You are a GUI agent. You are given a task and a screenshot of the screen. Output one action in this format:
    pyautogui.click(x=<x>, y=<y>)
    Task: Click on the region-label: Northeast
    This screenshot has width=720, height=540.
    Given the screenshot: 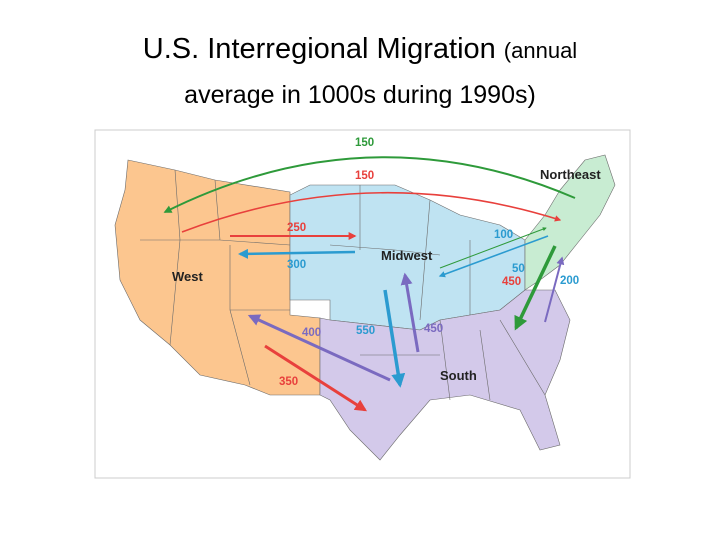 What is the action you would take?
    pyautogui.click(x=570, y=174)
    